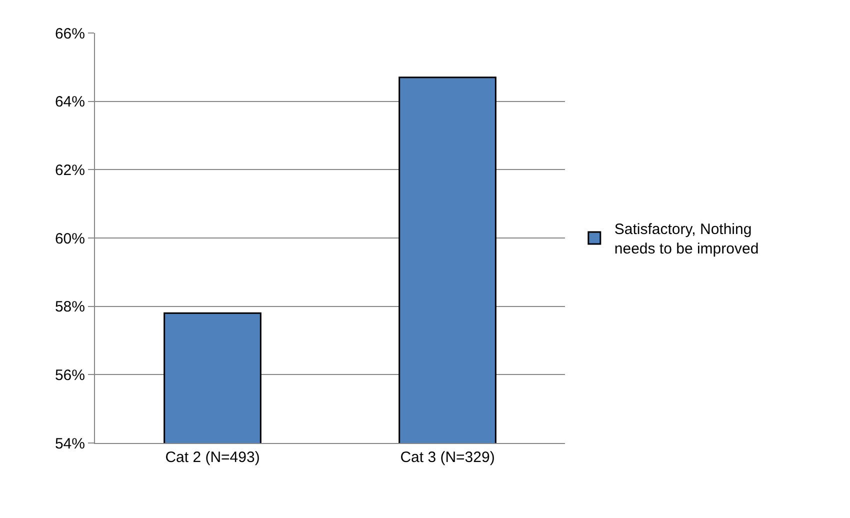 The height and width of the screenshot is (518, 850). Describe the element at coordinates (69, 102) in the screenshot. I see `y-tick-label: 64%` at that location.